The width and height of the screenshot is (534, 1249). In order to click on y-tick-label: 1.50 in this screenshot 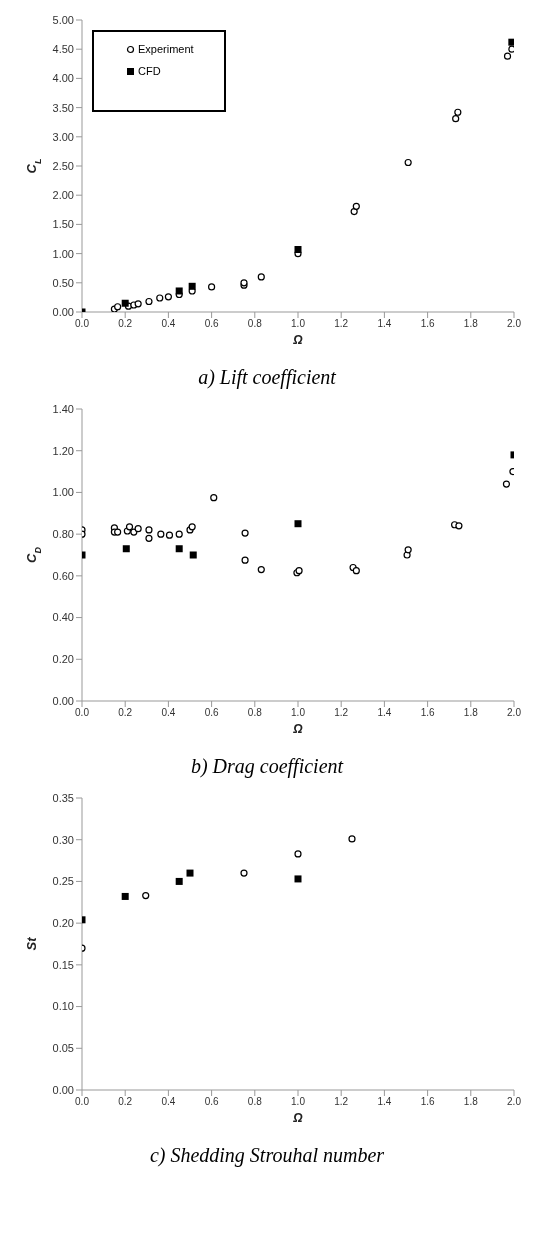, I will do `click(63, 224)`.